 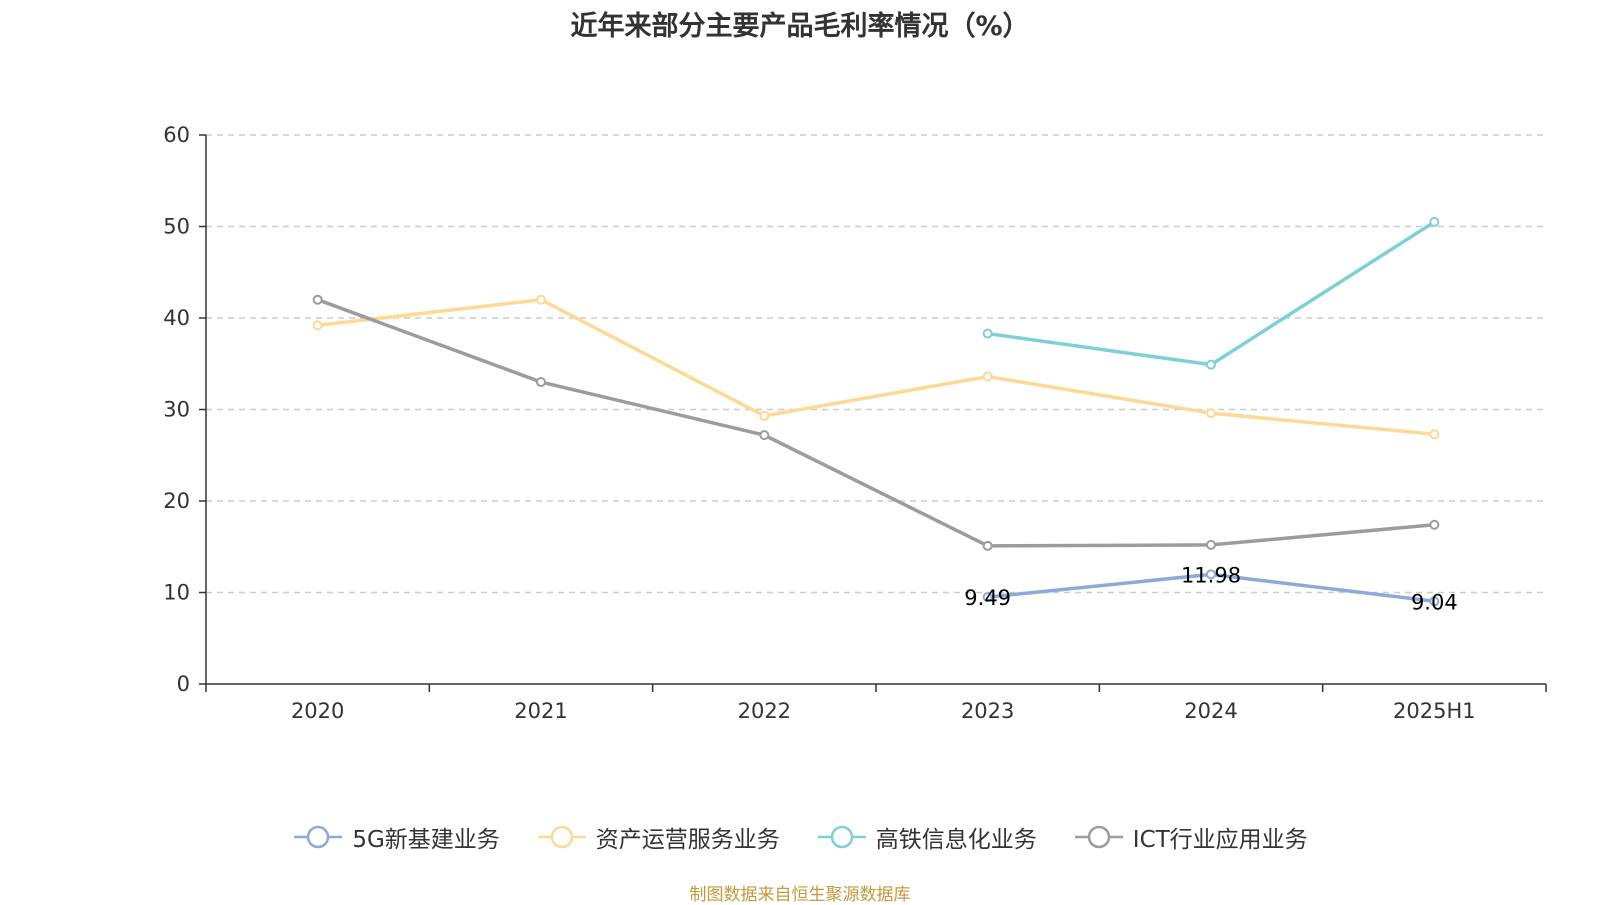 I want to click on y-tick-label: 50, so click(x=176, y=227).